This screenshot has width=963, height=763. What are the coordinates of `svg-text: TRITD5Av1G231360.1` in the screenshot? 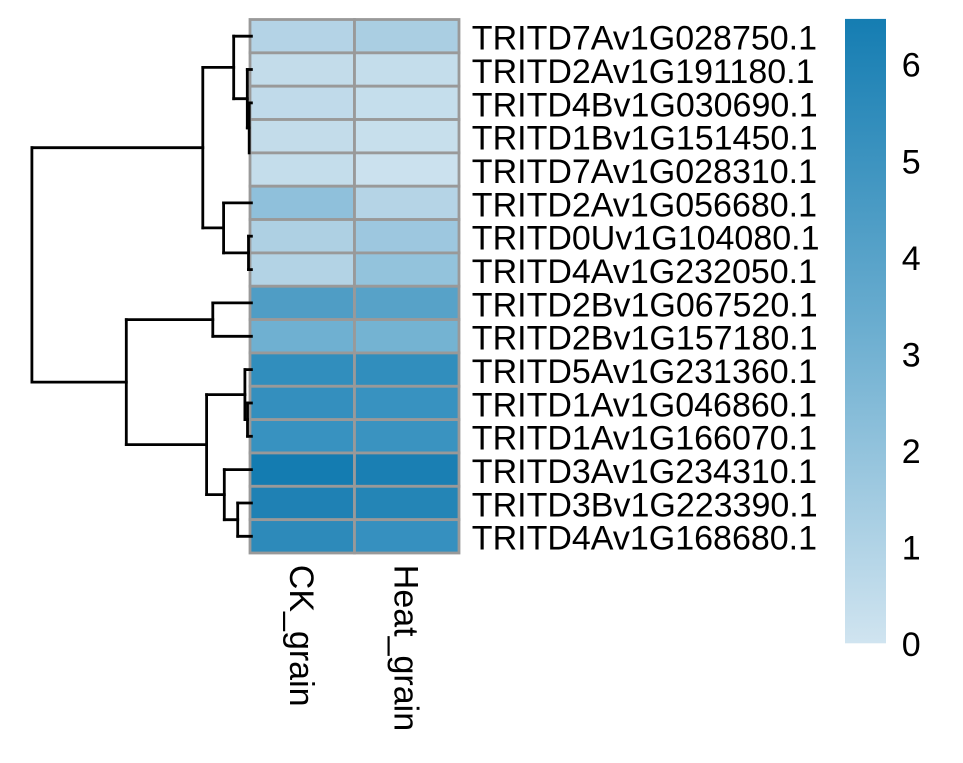 It's located at (644, 372).